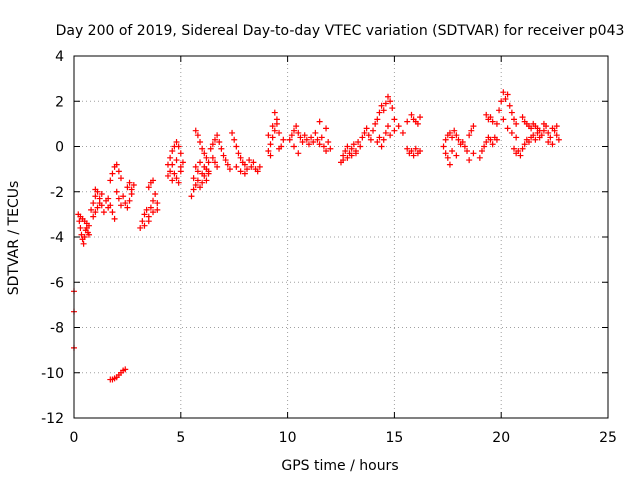 The height and width of the screenshot is (480, 640). What do you see at coordinates (339, 466) in the screenshot?
I see `x-axis-label: GPS time / hours` at bounding box center [339, 466].